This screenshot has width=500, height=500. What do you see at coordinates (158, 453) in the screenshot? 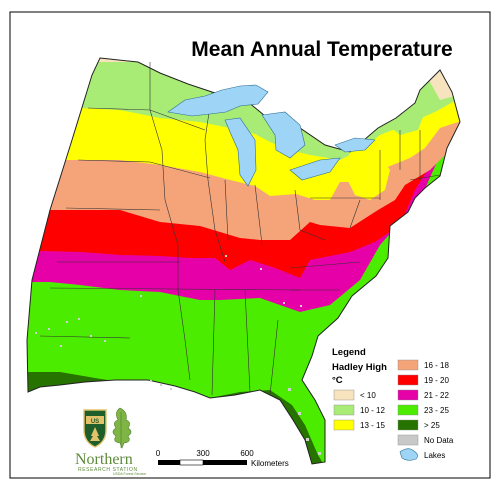
I see `scale-tick-0: 0` at bounding box center [158, 453].